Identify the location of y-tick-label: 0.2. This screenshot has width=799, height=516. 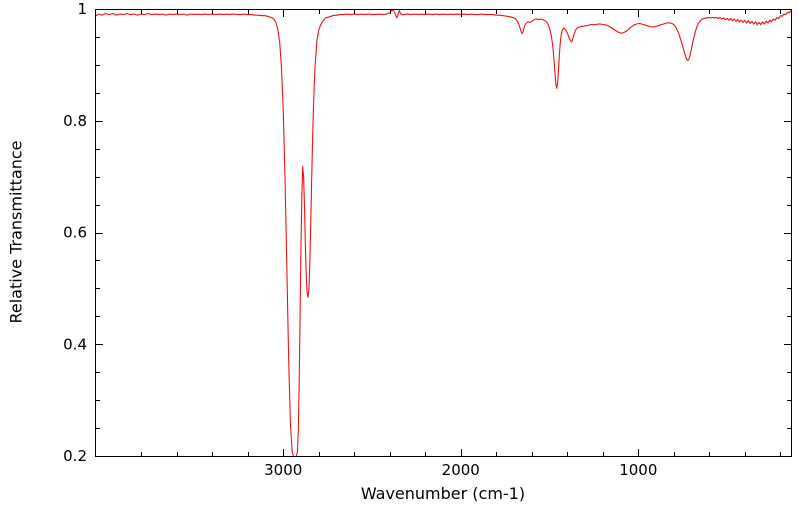
(75, 456).